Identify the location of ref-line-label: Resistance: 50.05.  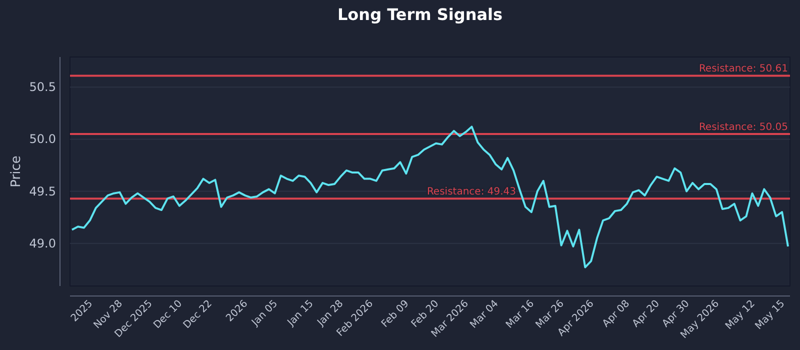
(743, 128).